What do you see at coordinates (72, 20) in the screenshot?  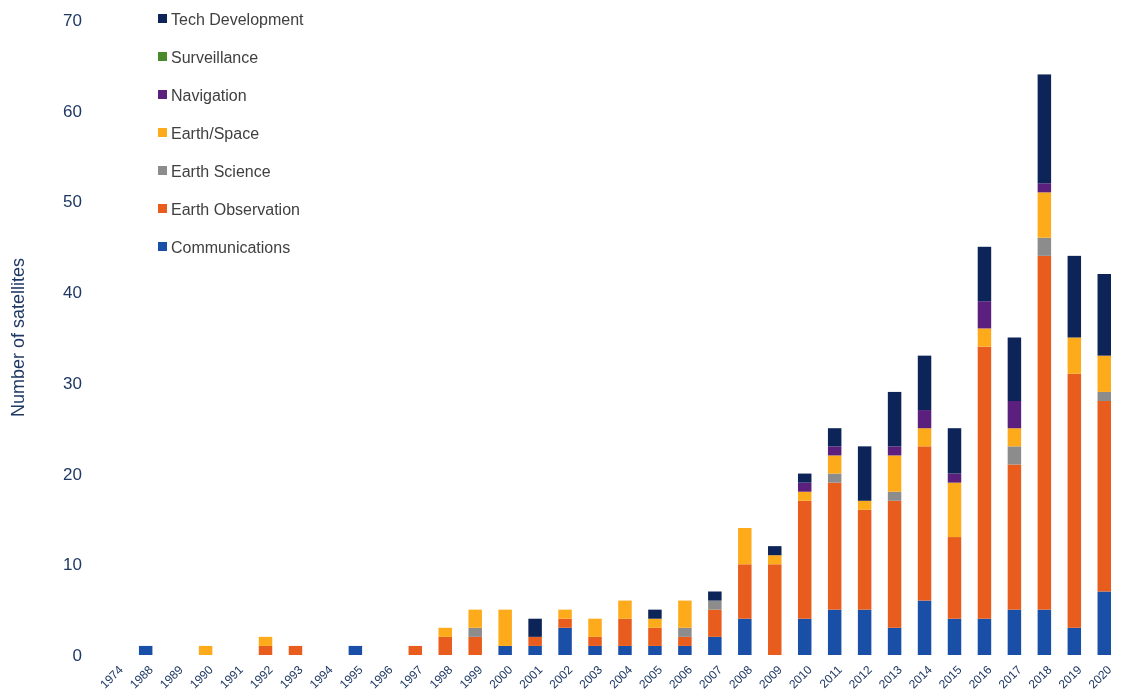 I see `y-tick-label: 70` at bounding box center [72, 20].